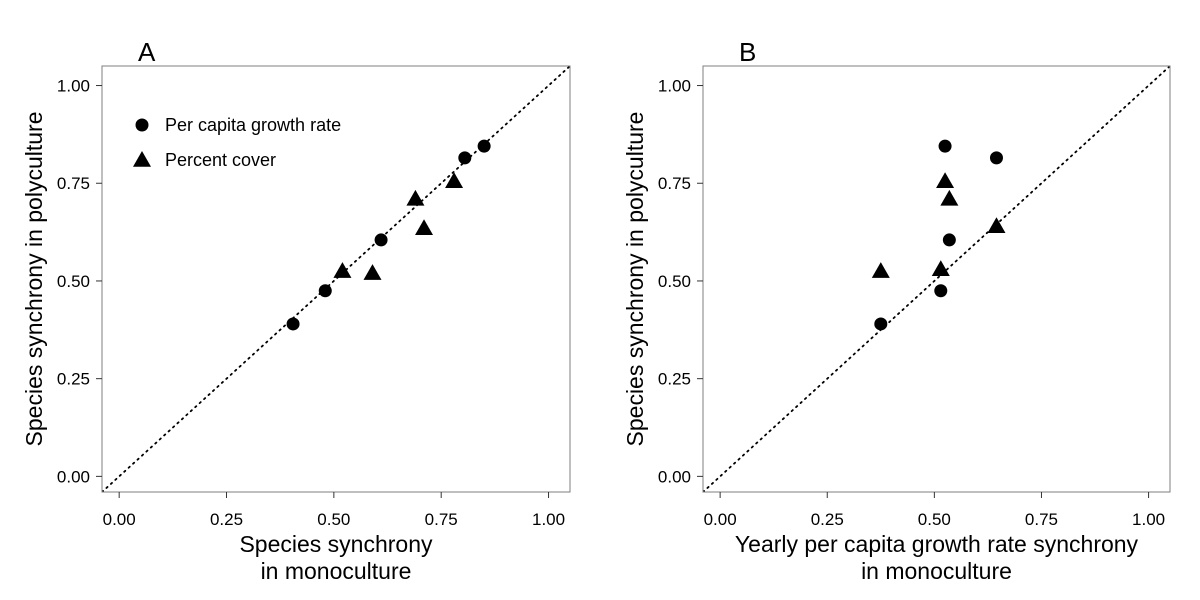  What do you see at coordinates (747, 52) in the screenshot?
I see `panel-label: B` at bounding box center [747, 52].